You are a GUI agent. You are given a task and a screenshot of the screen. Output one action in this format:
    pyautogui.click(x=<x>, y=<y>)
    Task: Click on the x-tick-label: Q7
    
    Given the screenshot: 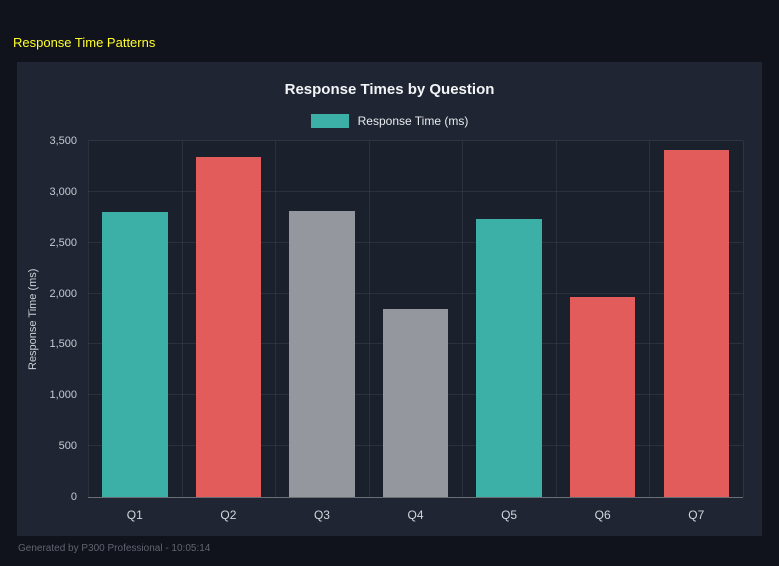 What is the action you would take?
    pyautogui.click(x=696, y=515)
    